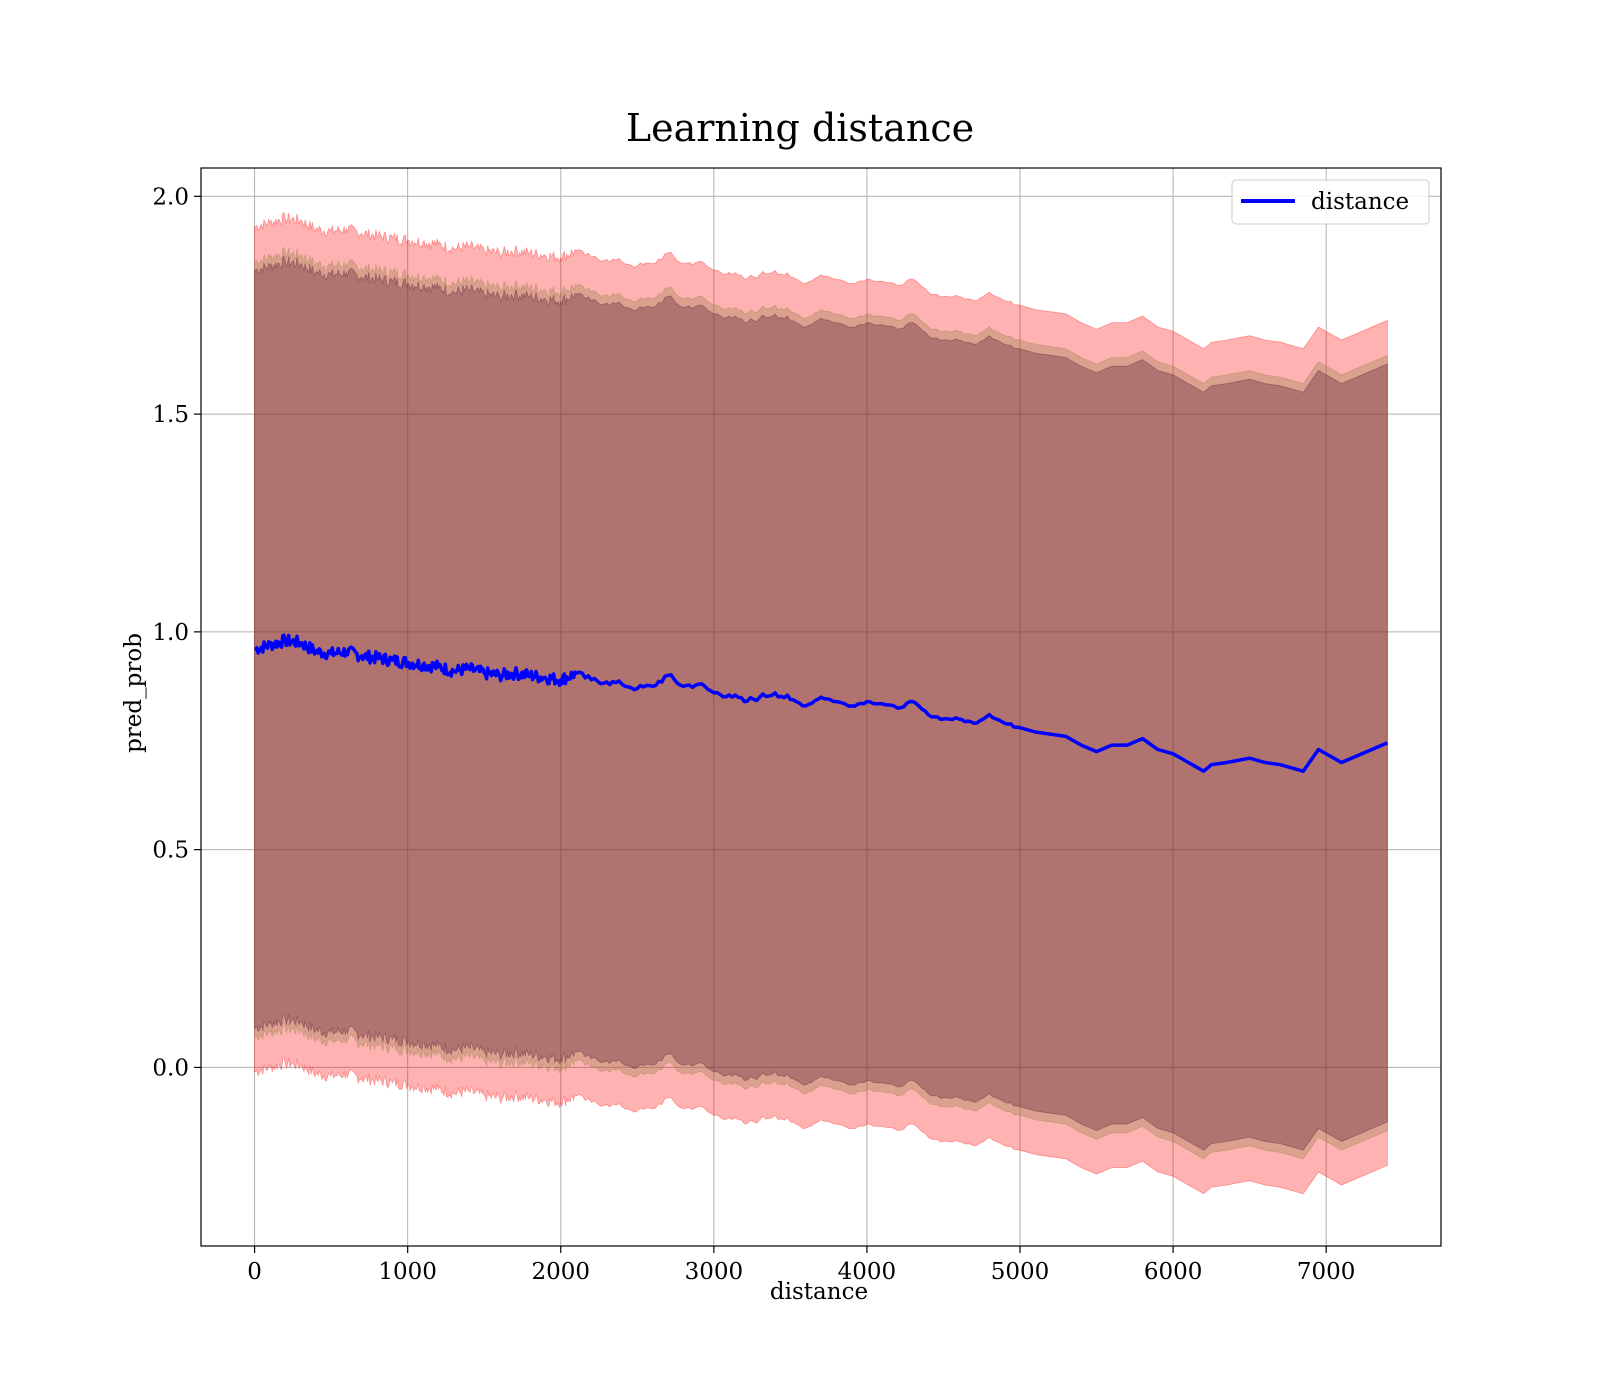 The width and height of the screenshot is (1600, 1400). Describe the element at coordinates (714, 1272) in the screenshot. I see `x-tick-label: 3000` at that location.